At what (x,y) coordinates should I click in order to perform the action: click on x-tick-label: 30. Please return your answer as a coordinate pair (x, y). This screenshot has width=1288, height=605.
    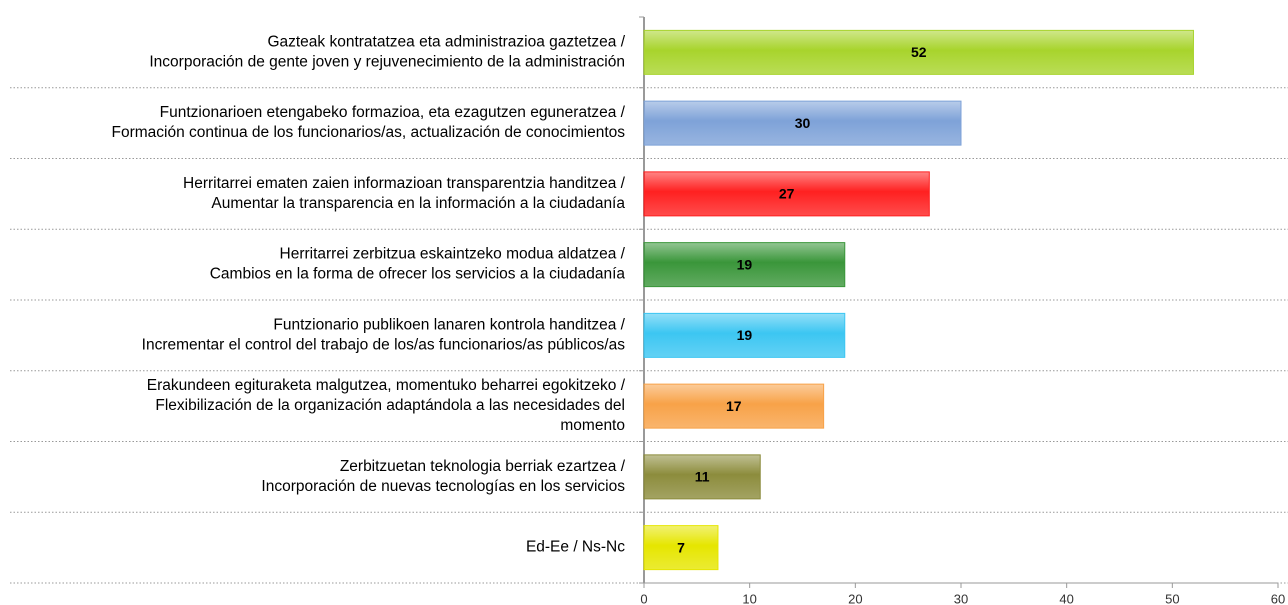
    Looking at the image, I should click on (961, 598).